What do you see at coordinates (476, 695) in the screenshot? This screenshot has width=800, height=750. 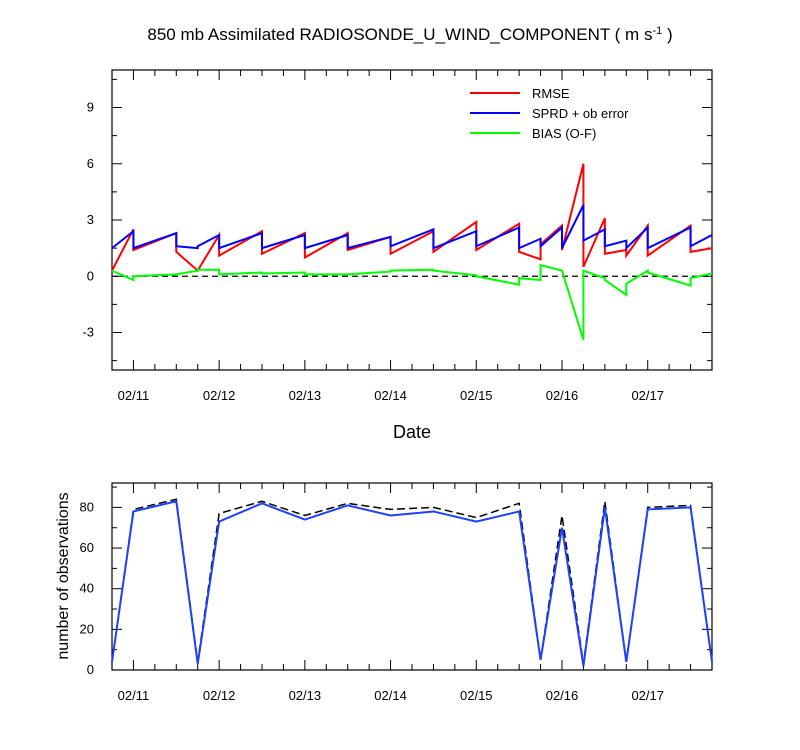 I see `bottom-x-tick-label: 02/15` at bounding box center [476, 695].